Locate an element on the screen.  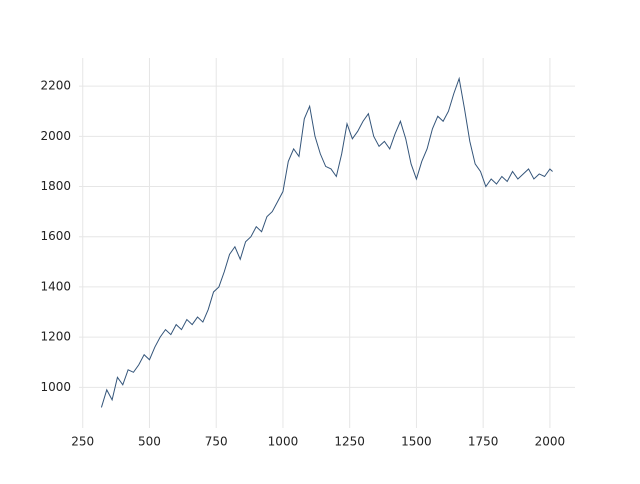
y-tick-label: 1000 is located at coordinates (55, 387).